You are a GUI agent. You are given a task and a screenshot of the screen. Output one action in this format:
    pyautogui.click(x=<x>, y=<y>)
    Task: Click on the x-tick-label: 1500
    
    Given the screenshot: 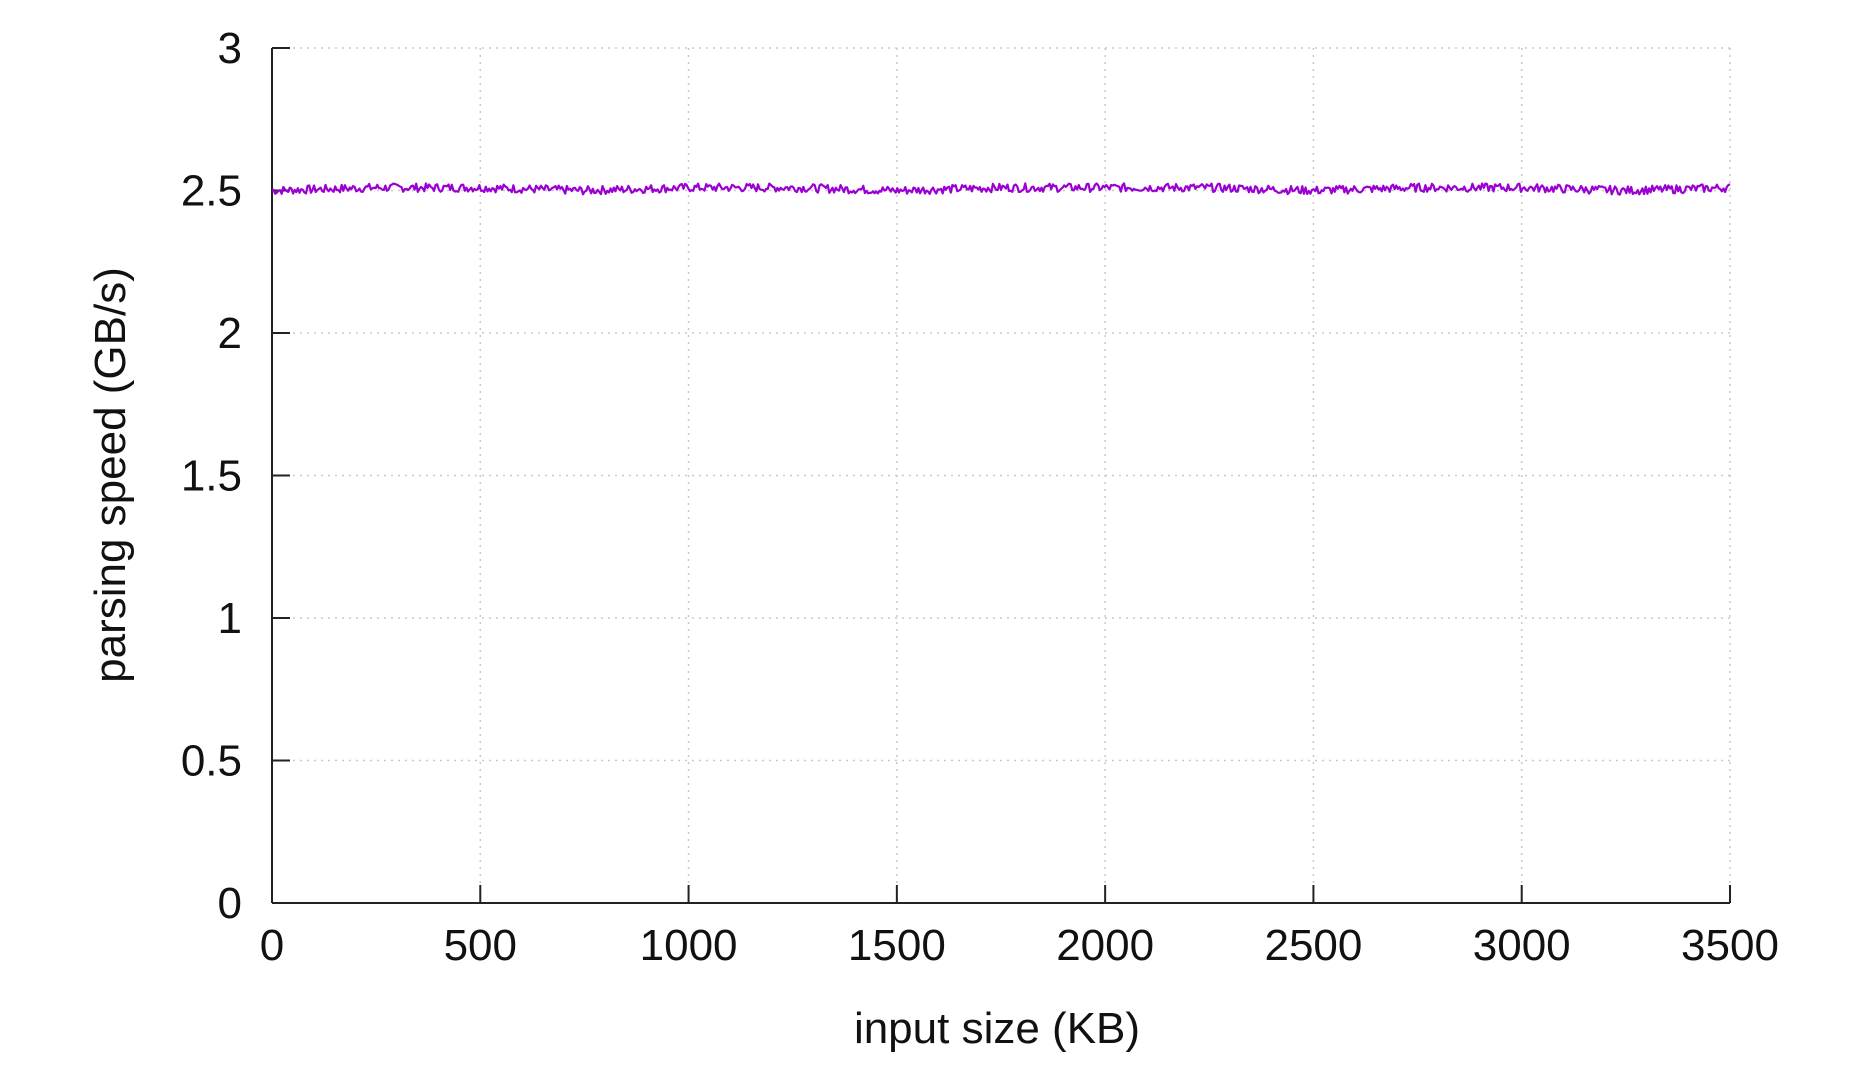 What is the action you would take?
    pyautogui.click(x=897, y=945)
    